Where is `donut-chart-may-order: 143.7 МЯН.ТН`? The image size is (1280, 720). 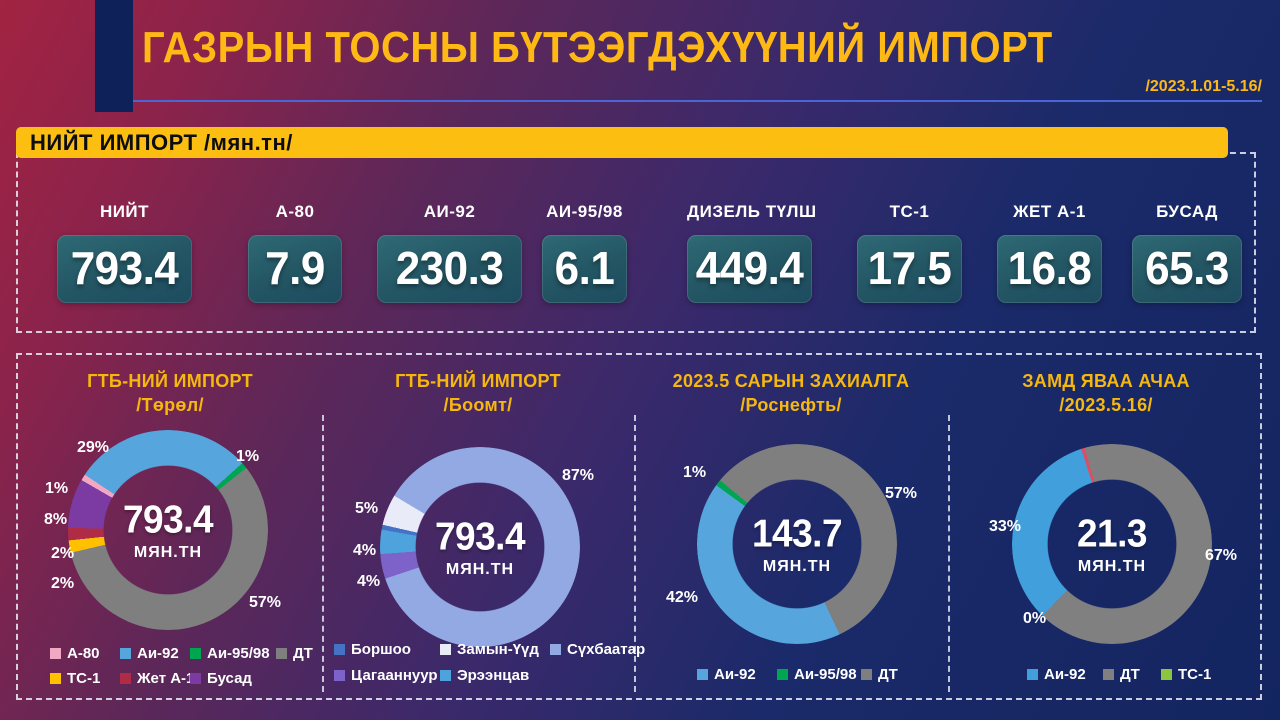 donut-chart-may-order: 143.7 МЯН.ТН is located at coordinates (797, 544).